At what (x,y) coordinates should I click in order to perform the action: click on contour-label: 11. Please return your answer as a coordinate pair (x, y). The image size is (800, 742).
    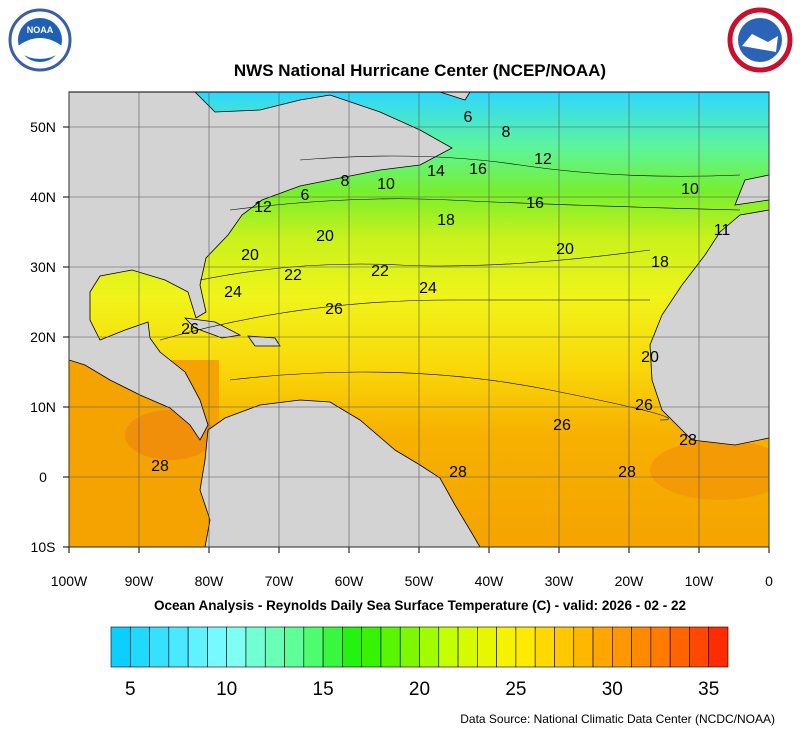
    Looking at the image, I should click on (722, 230).